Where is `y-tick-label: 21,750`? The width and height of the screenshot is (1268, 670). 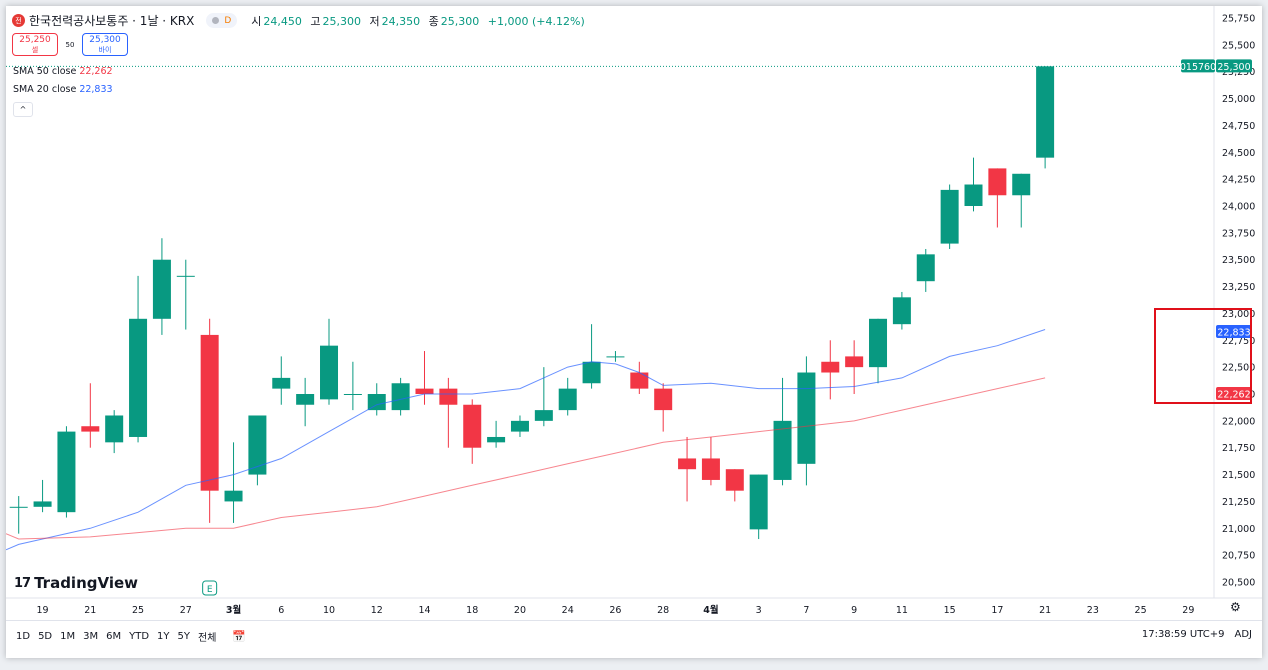 y-tick-label: 21,750 is located at coordinates (1238, 448).